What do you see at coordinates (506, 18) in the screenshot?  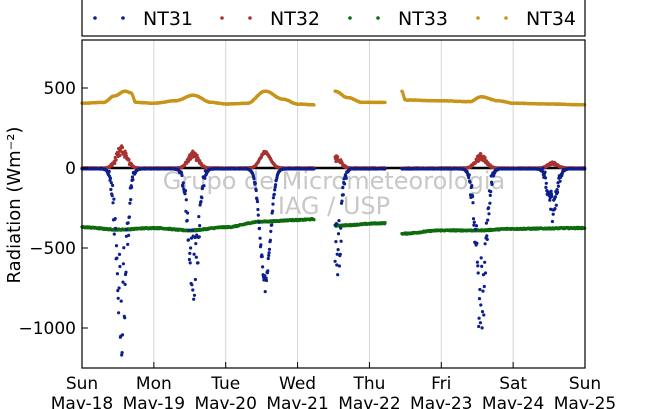 I see `legend-marker-nt34` at bounding box center [506, 18].